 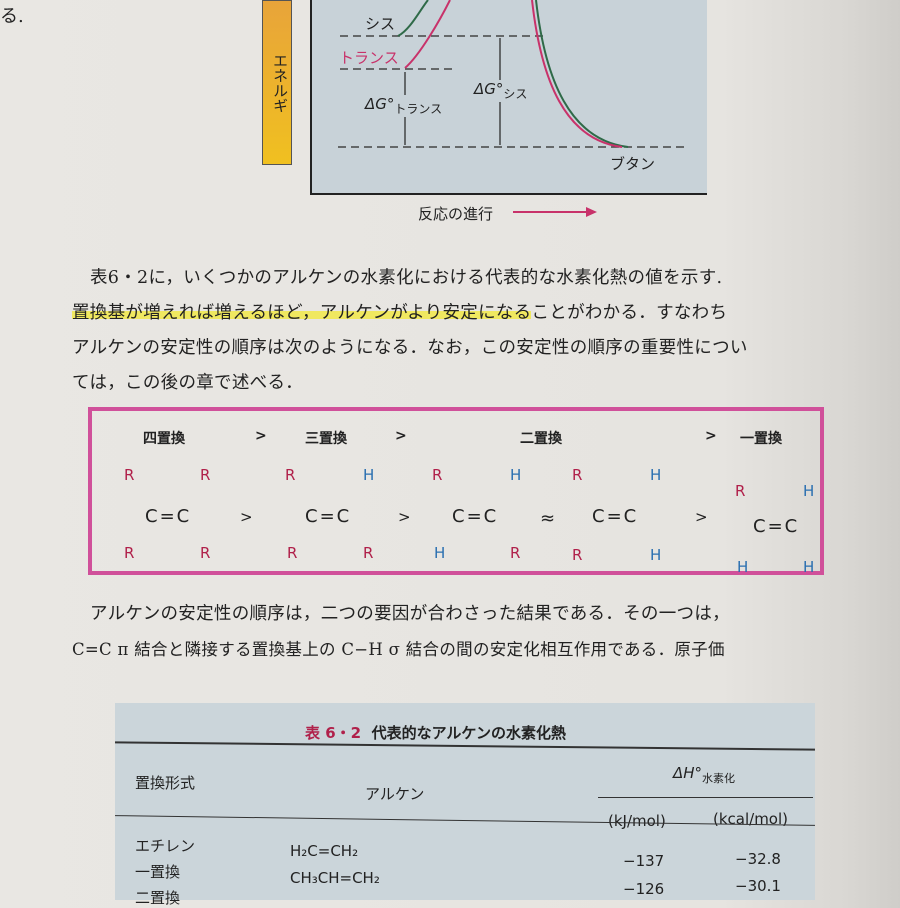 I want to click on header-tetrasubstituted: 四置換, so click(x=164, y=439).